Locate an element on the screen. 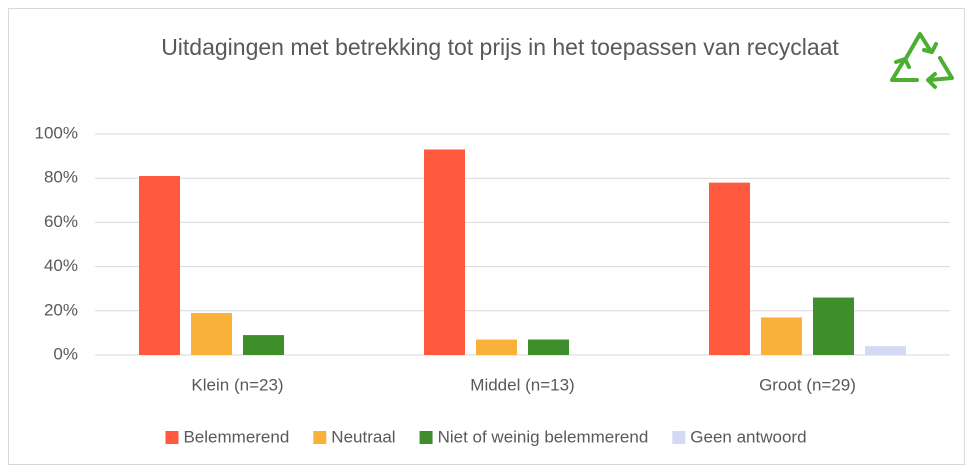 Image resolution: width=973 pixels, height=472 pixels. y-tick-label: 0% is located at coordinates (65, 353).